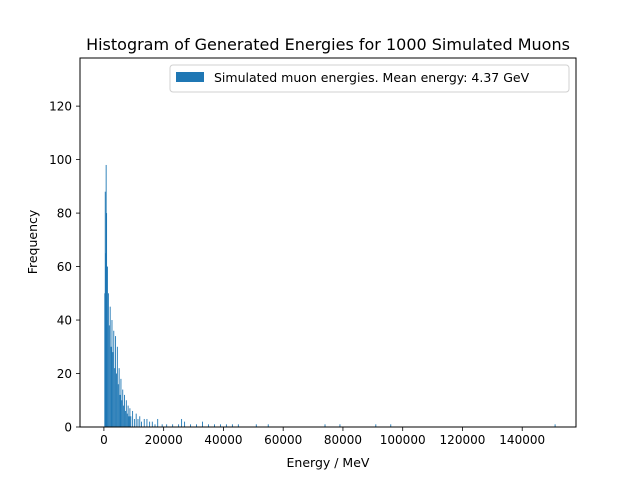  What do you see at coordinates (322, 437) in the screenshot?
I see `x-axis: 0 20000 40000 60000 80000 100000 120000 140000` at bounding box center [322, 437].